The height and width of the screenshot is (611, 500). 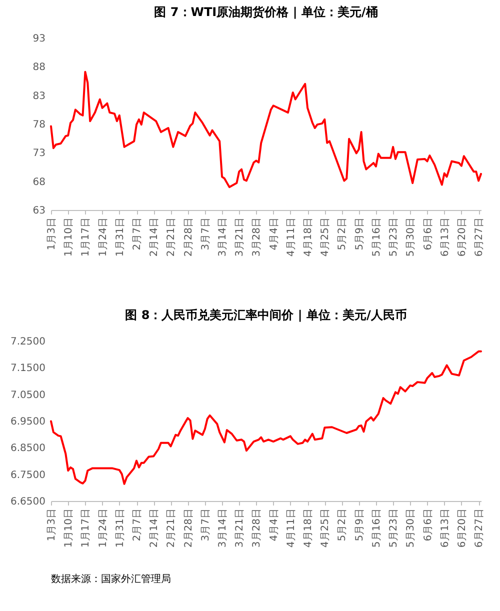 I want to click on y-tick-label: 6.9500, so click(x=28, y=422).